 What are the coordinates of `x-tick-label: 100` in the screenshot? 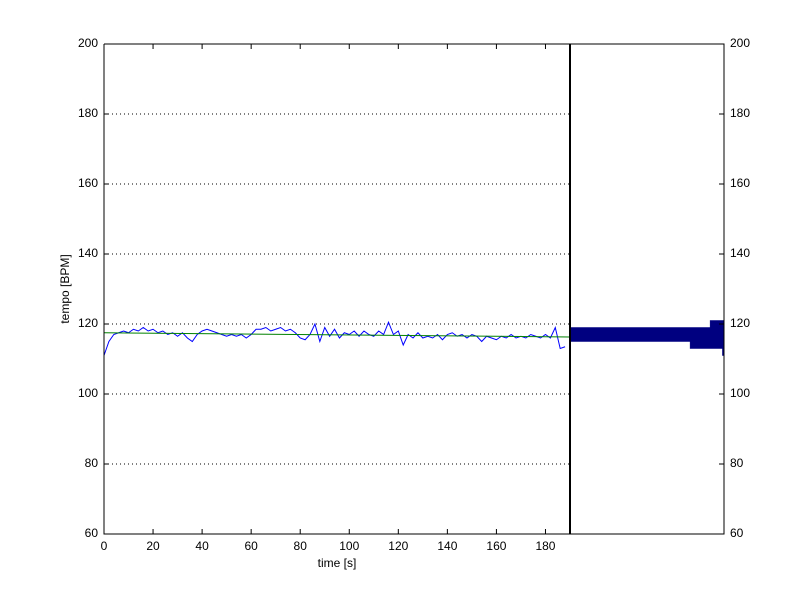 It's located at (349, 546).